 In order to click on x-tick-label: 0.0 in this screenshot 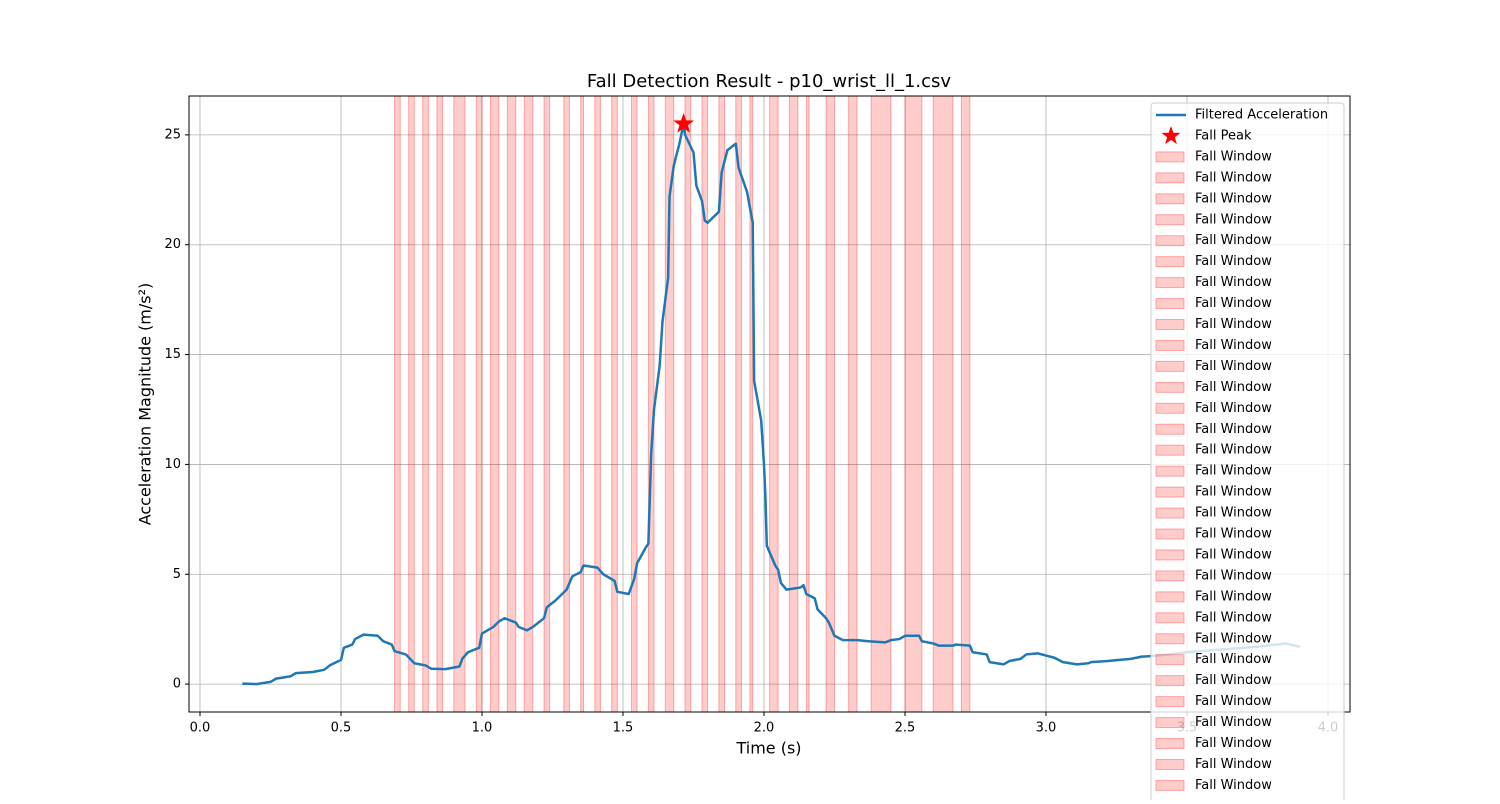, I will do `click(200, 728)`.